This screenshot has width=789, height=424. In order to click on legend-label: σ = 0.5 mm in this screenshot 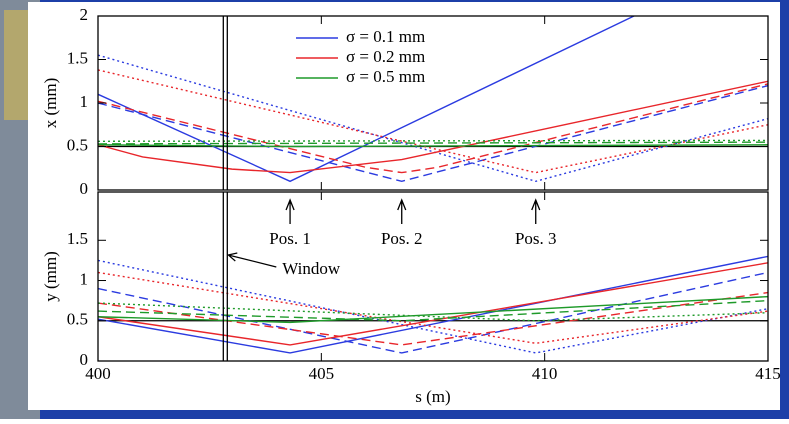, I will do `click(385, 76)`.